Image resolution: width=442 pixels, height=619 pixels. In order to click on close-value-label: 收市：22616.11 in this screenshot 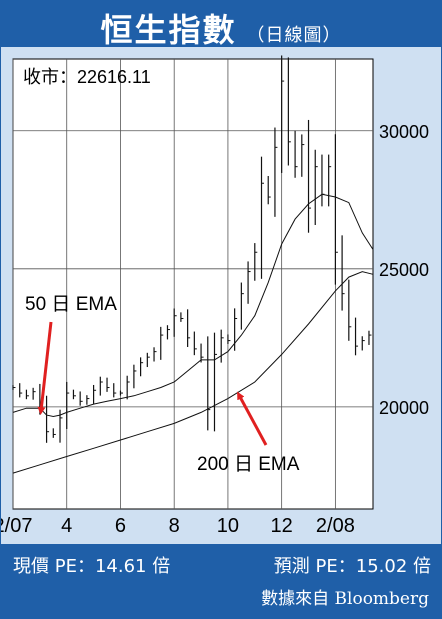, I will do `click(87, 77)`.